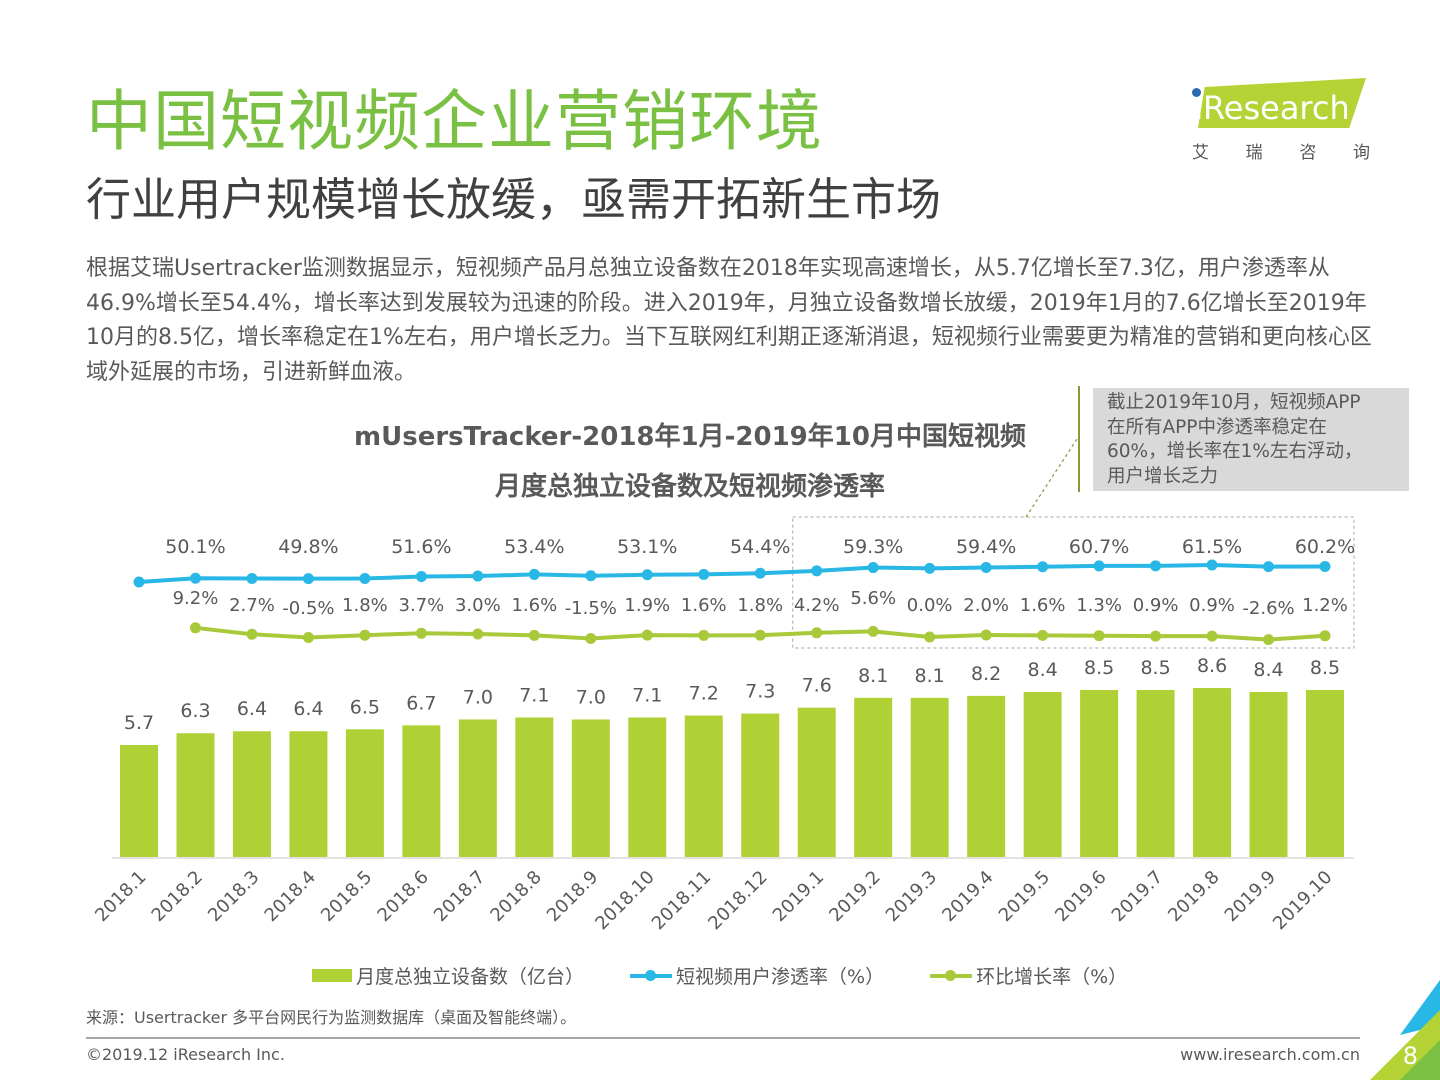 Image resolution: width=1440 pixels, height=1080 pixels. Describe the element at coordinates (951, 975) in the screenshot. I see `legend-line-marker-icon` at that location.